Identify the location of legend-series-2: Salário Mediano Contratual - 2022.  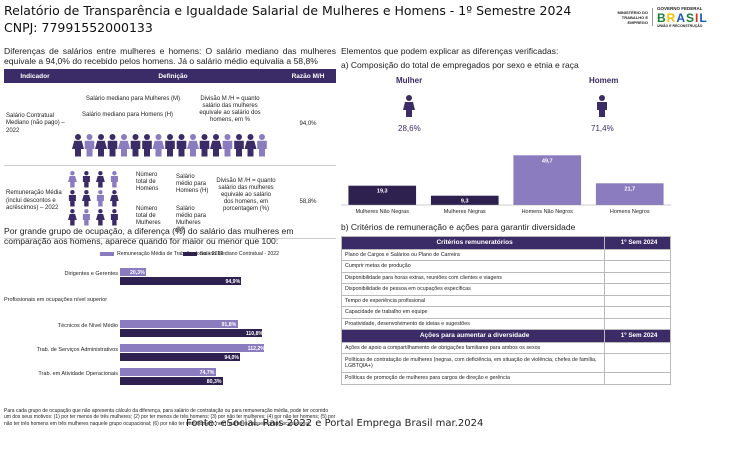
(231, 254).